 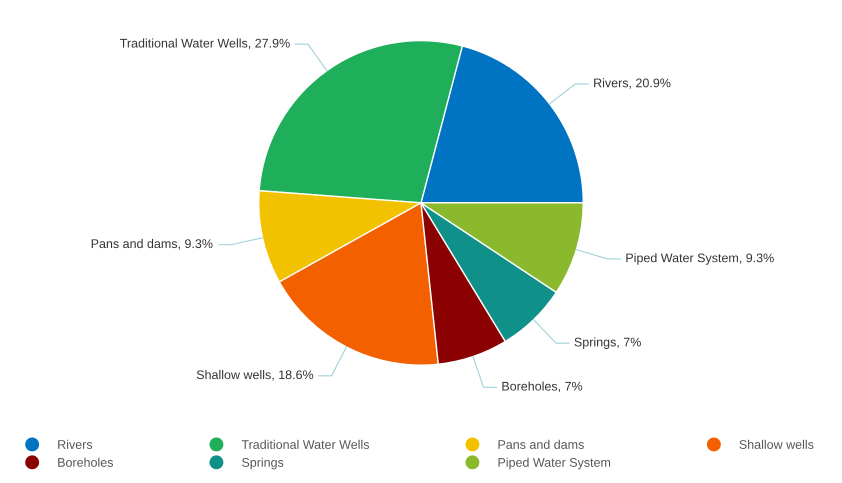 I want to click on slice-label: Rivers, so click(x=611, y=83).